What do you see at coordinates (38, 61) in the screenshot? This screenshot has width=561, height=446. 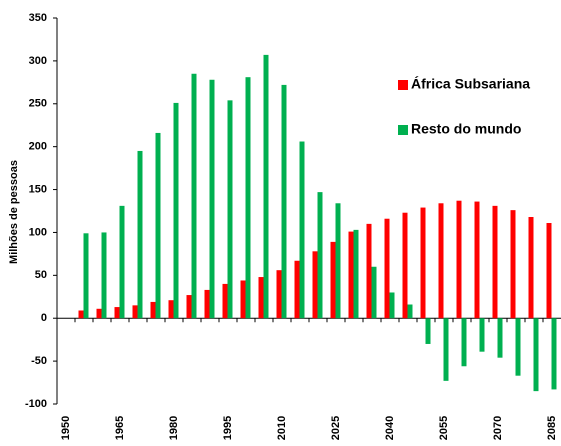 I see `y-tick-label: 300` at bounding box center [38, 61].